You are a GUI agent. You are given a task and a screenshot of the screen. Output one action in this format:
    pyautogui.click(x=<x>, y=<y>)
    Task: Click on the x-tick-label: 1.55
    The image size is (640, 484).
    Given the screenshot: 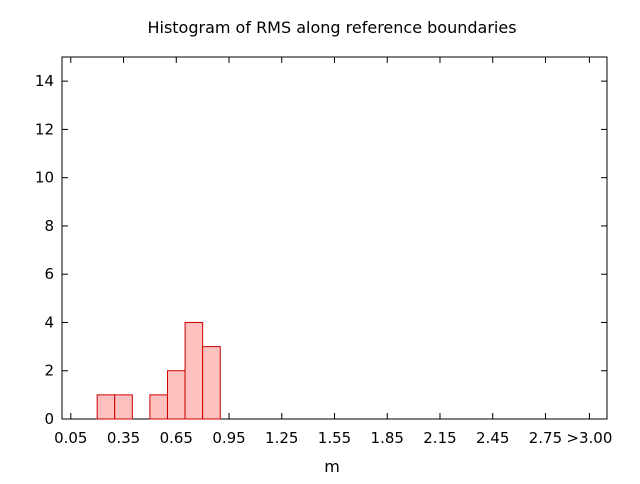 What is the action you would take?
    pyautogui.click(x=334, y=438)
    